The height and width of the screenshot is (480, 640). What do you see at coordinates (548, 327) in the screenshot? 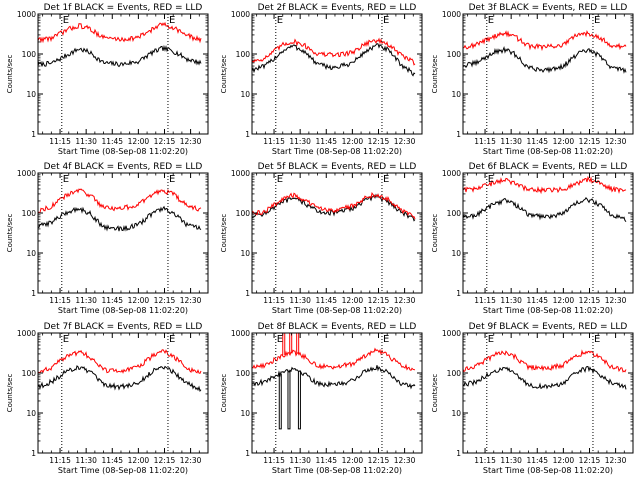
I see `panel-title: Det 9f BLACK = Events, RED = LLD` at bounding box center [548, 327].